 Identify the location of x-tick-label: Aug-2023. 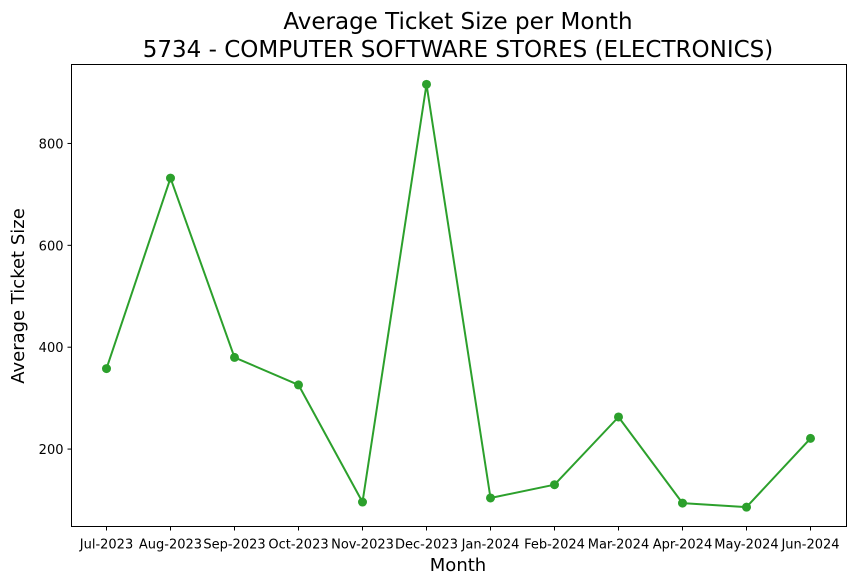
(170, 545).